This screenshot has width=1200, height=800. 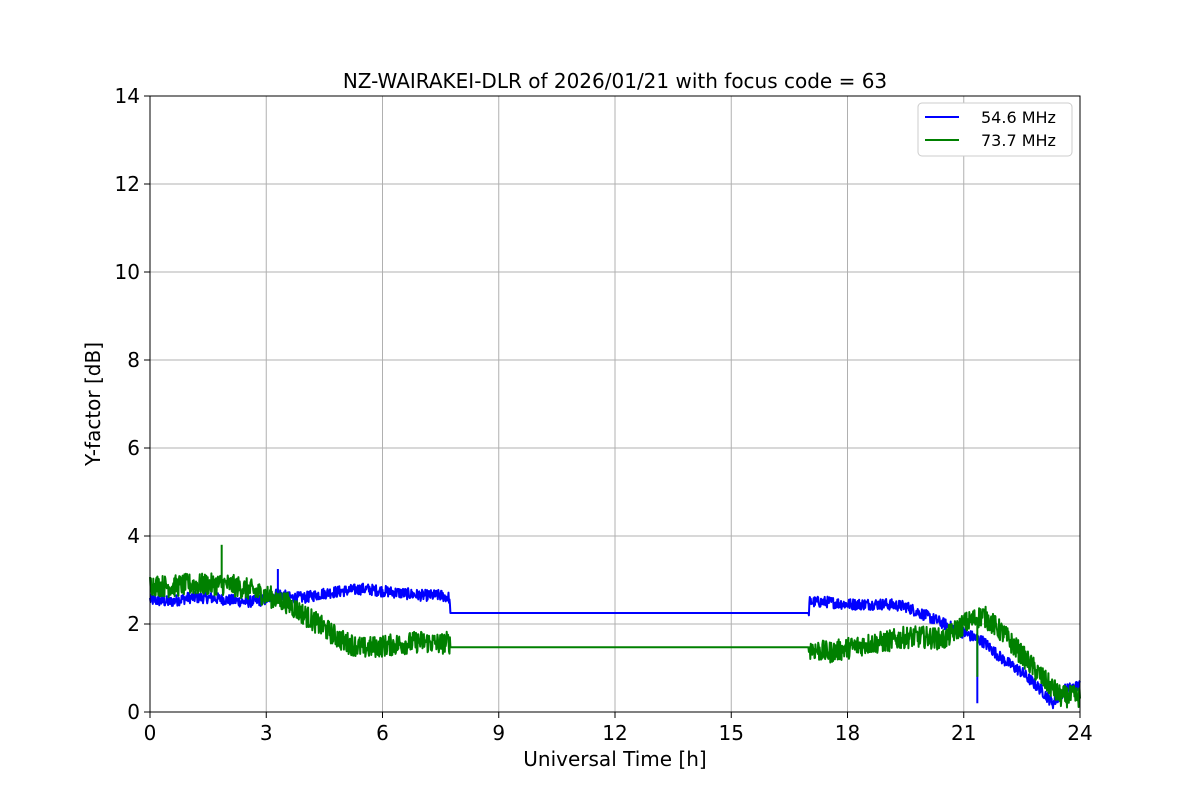 I want to click on legend-label-54-6: 54.6 MHz, so click(x=1018, y=117).